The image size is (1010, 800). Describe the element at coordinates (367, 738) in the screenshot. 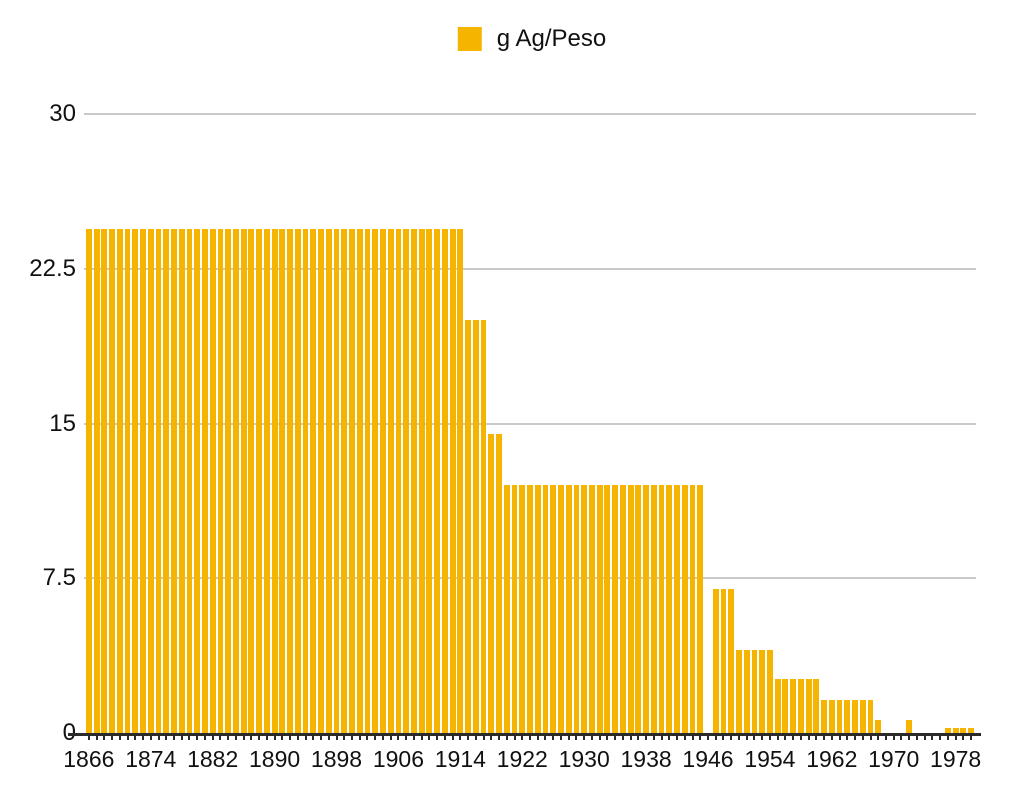

I see `x-tick-1902` at that location.